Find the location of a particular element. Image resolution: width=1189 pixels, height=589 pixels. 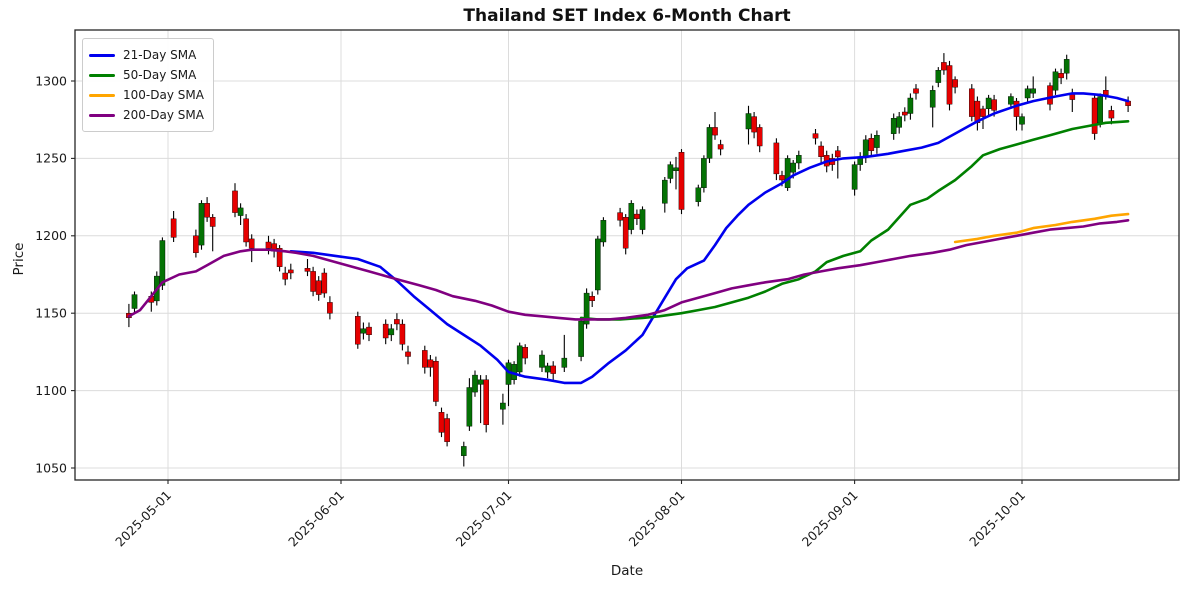

svg-text: 1050 is located at coordinates (51, 467).